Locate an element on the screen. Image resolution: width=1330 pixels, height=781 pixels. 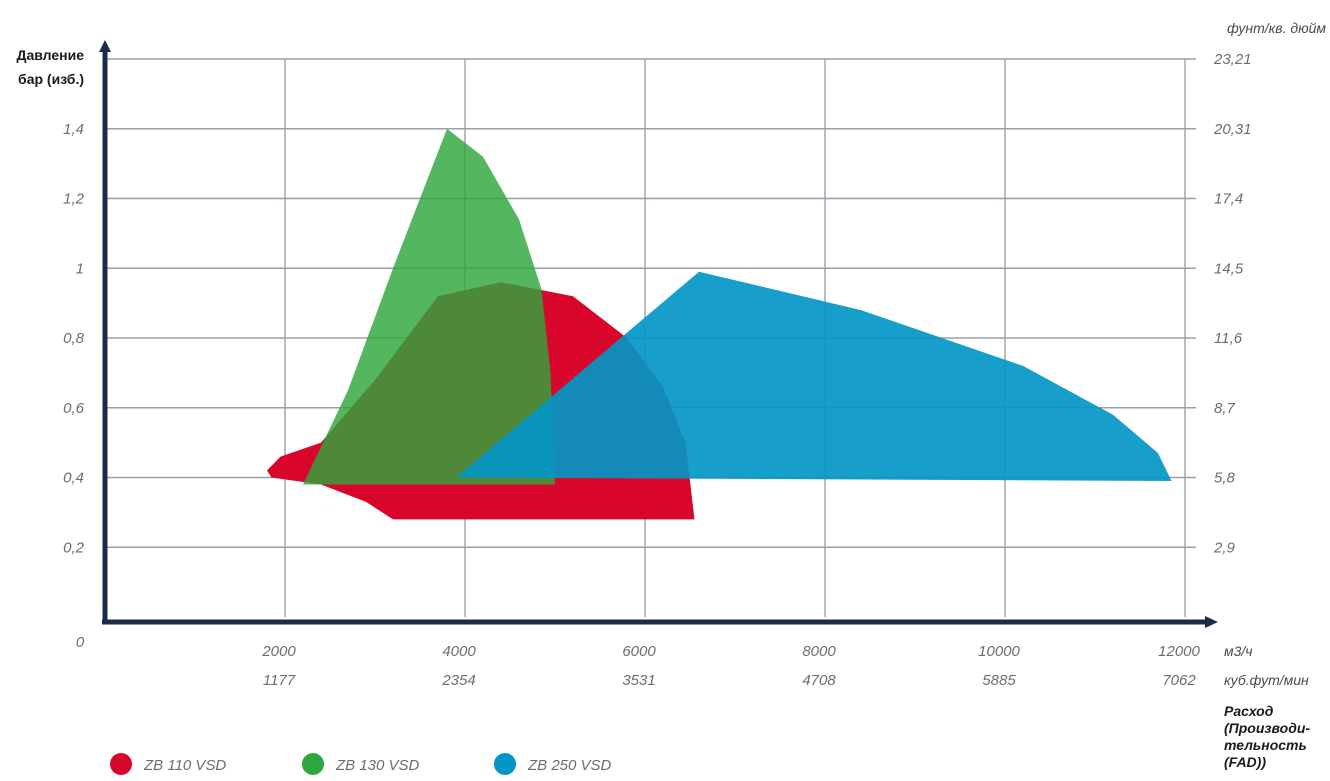
x-tick-label-secondary: 4708 is located at coordinates (819, 680).